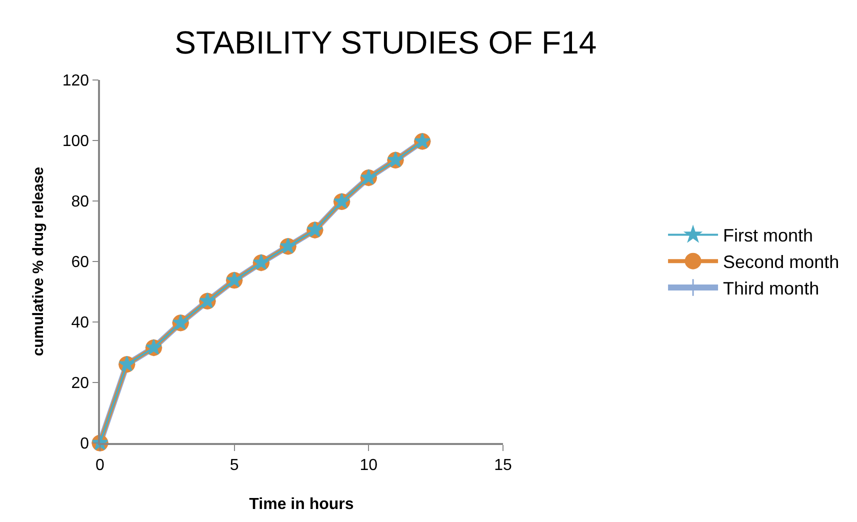  What do you see at coordinates (100, 465) in the screenshot?
I see `x-tick-label: 0` at bounding box center [100, 465].